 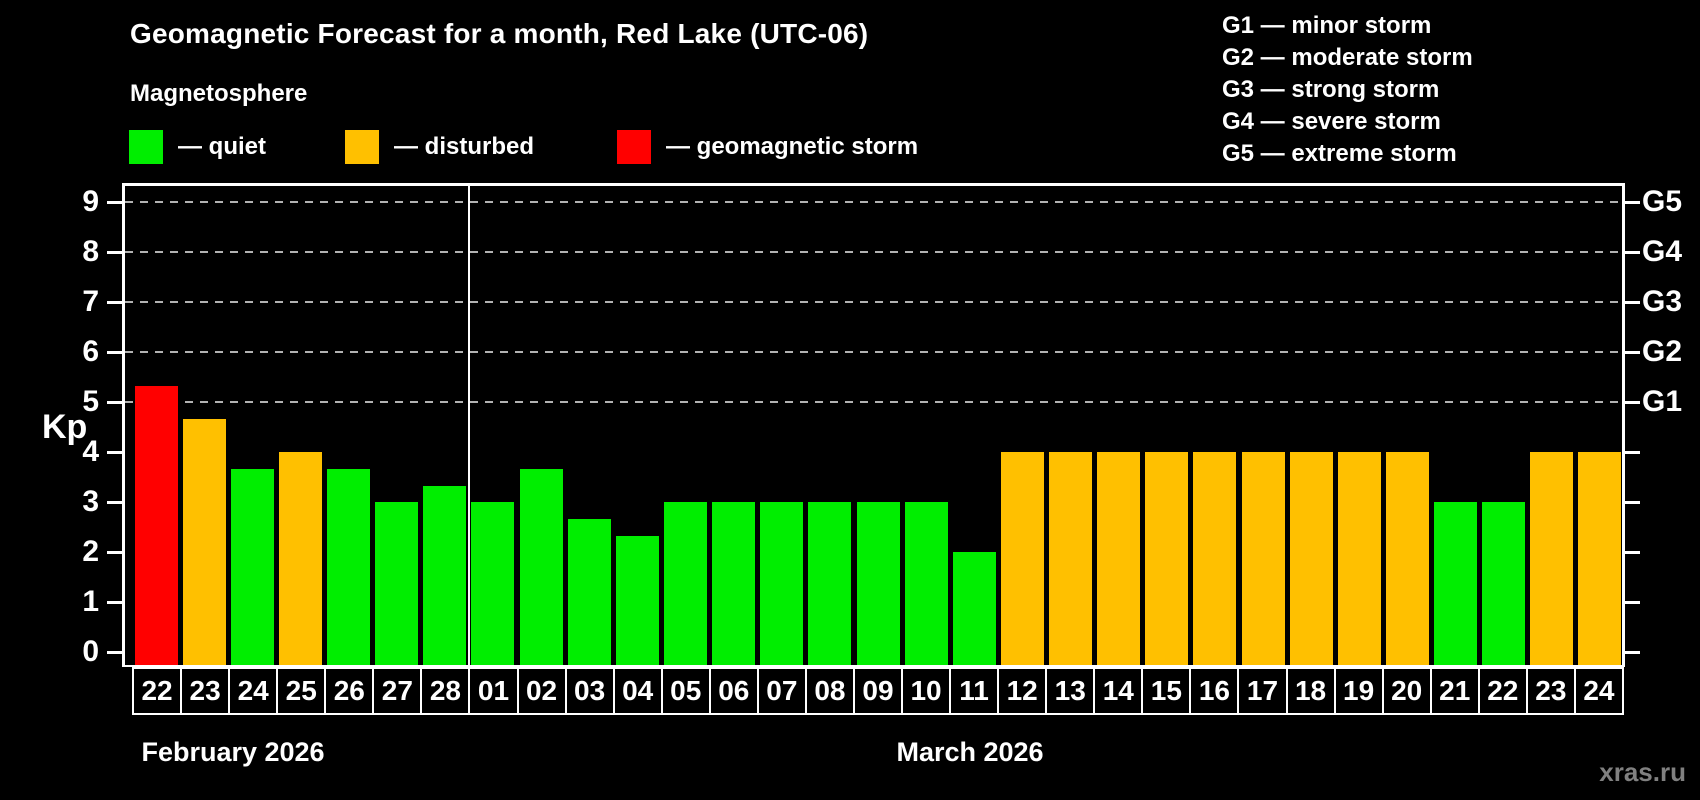 I want to click on legend-item-storm: — geomagnetic storm, so click(x=767, y=147).